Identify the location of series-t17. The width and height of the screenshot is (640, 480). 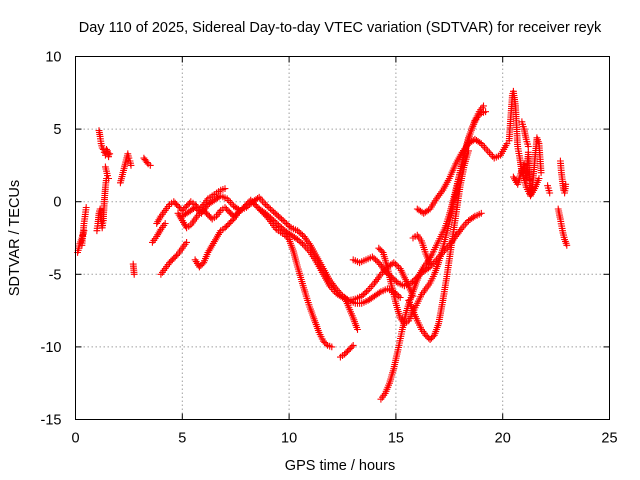
(351, 313).